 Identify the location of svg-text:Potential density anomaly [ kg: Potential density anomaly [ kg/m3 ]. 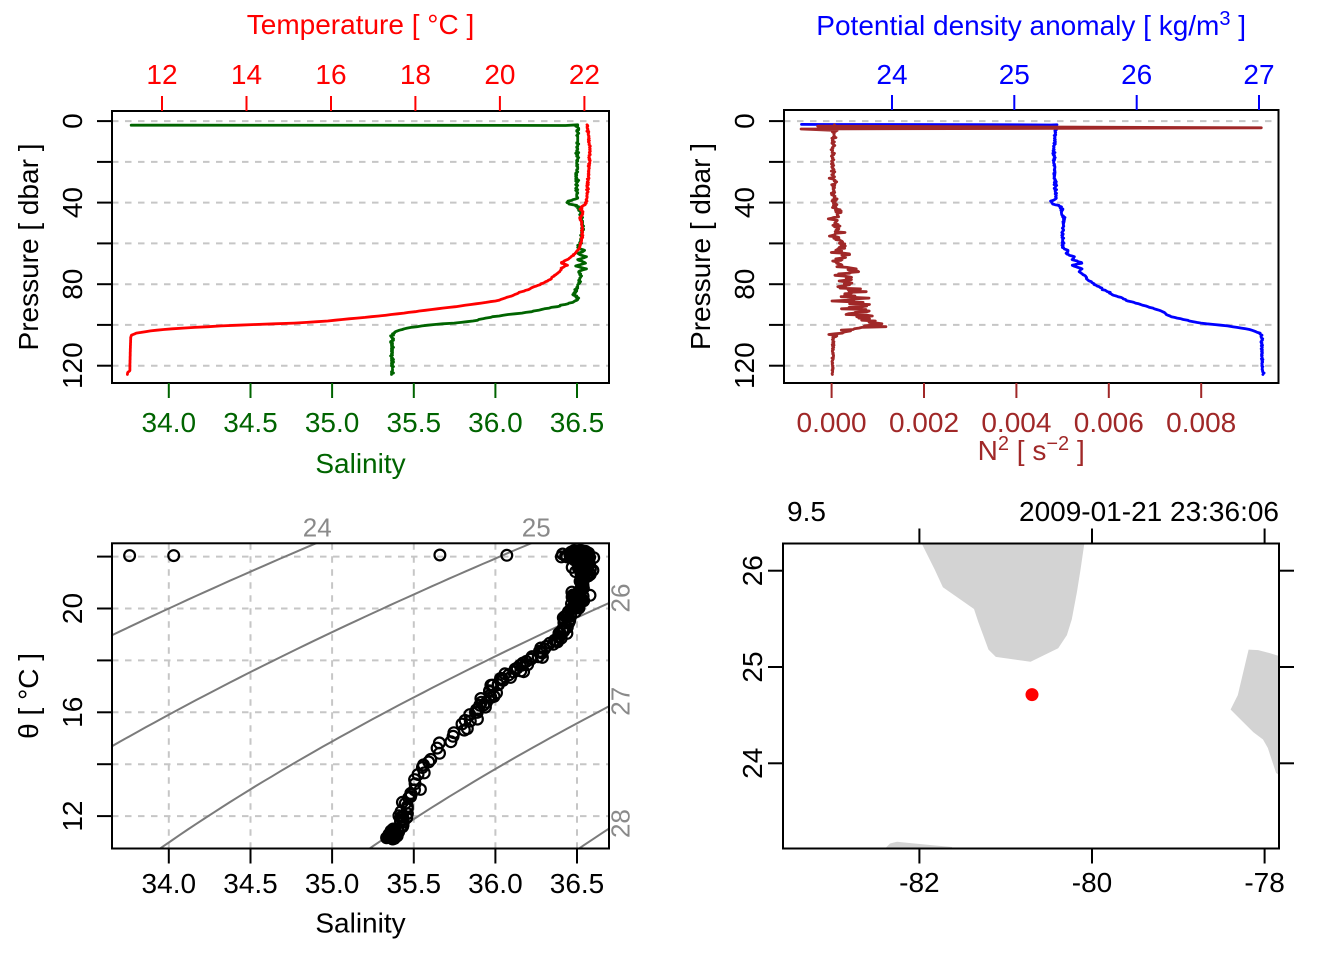
(1031, 24).